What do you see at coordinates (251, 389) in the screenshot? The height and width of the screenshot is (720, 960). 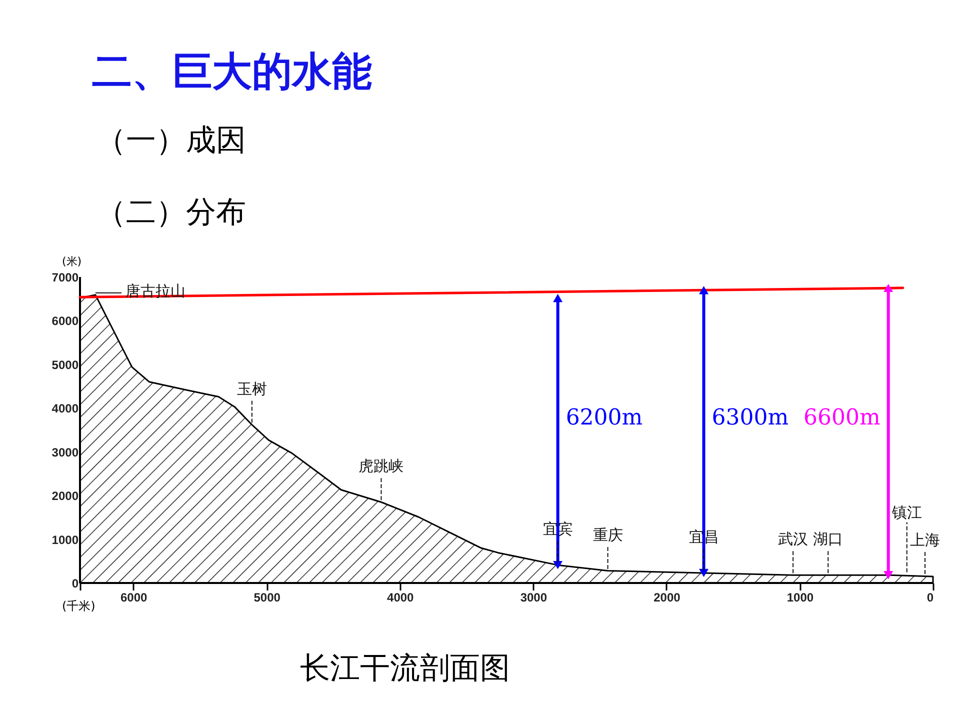 I see `annotation: 玉树` at bounding box center [251, 389].